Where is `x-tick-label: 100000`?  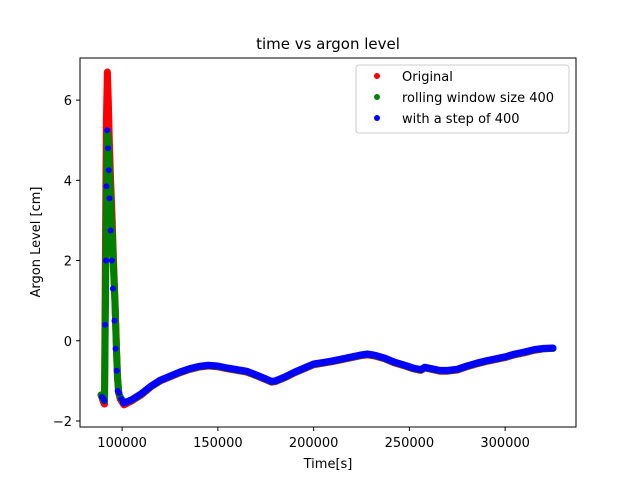
x-tick-label: 100000 is located at coordinates (122, 443).